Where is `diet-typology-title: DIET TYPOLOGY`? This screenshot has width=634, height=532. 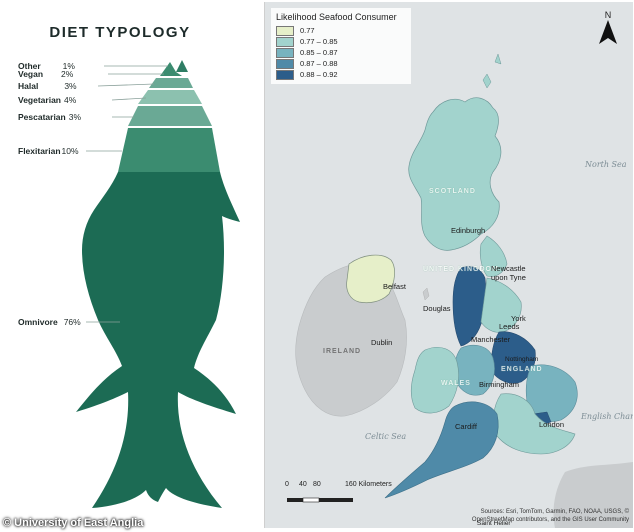
diet-typology-title: DIET TYPOLOGY is located at coordinates (120, 32).